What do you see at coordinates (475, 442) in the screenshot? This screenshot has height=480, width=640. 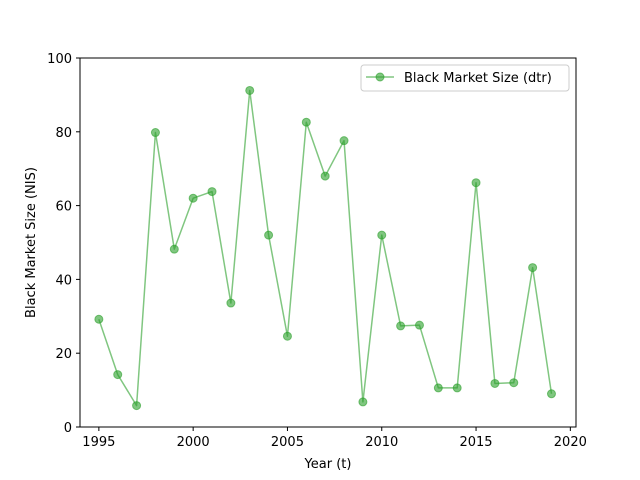 I see `x-tick-label: 2015` at bounding box center [475, 442].